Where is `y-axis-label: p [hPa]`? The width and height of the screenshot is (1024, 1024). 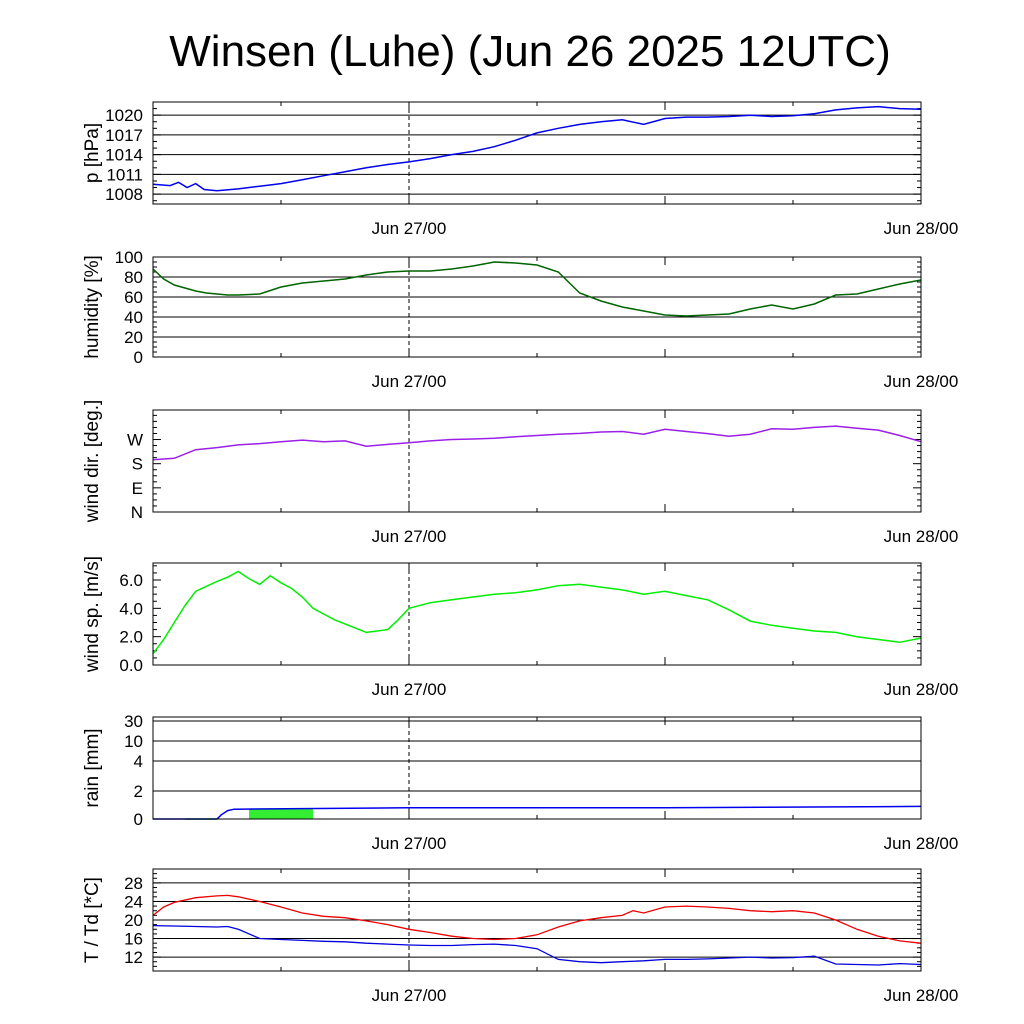 y-axis-label: p [hPa] is located at coordinates (92, 153).